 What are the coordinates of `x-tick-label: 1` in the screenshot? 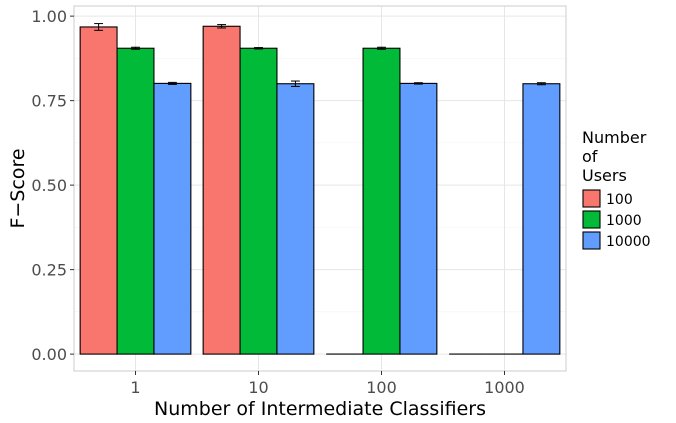 It's located at (135, 387).